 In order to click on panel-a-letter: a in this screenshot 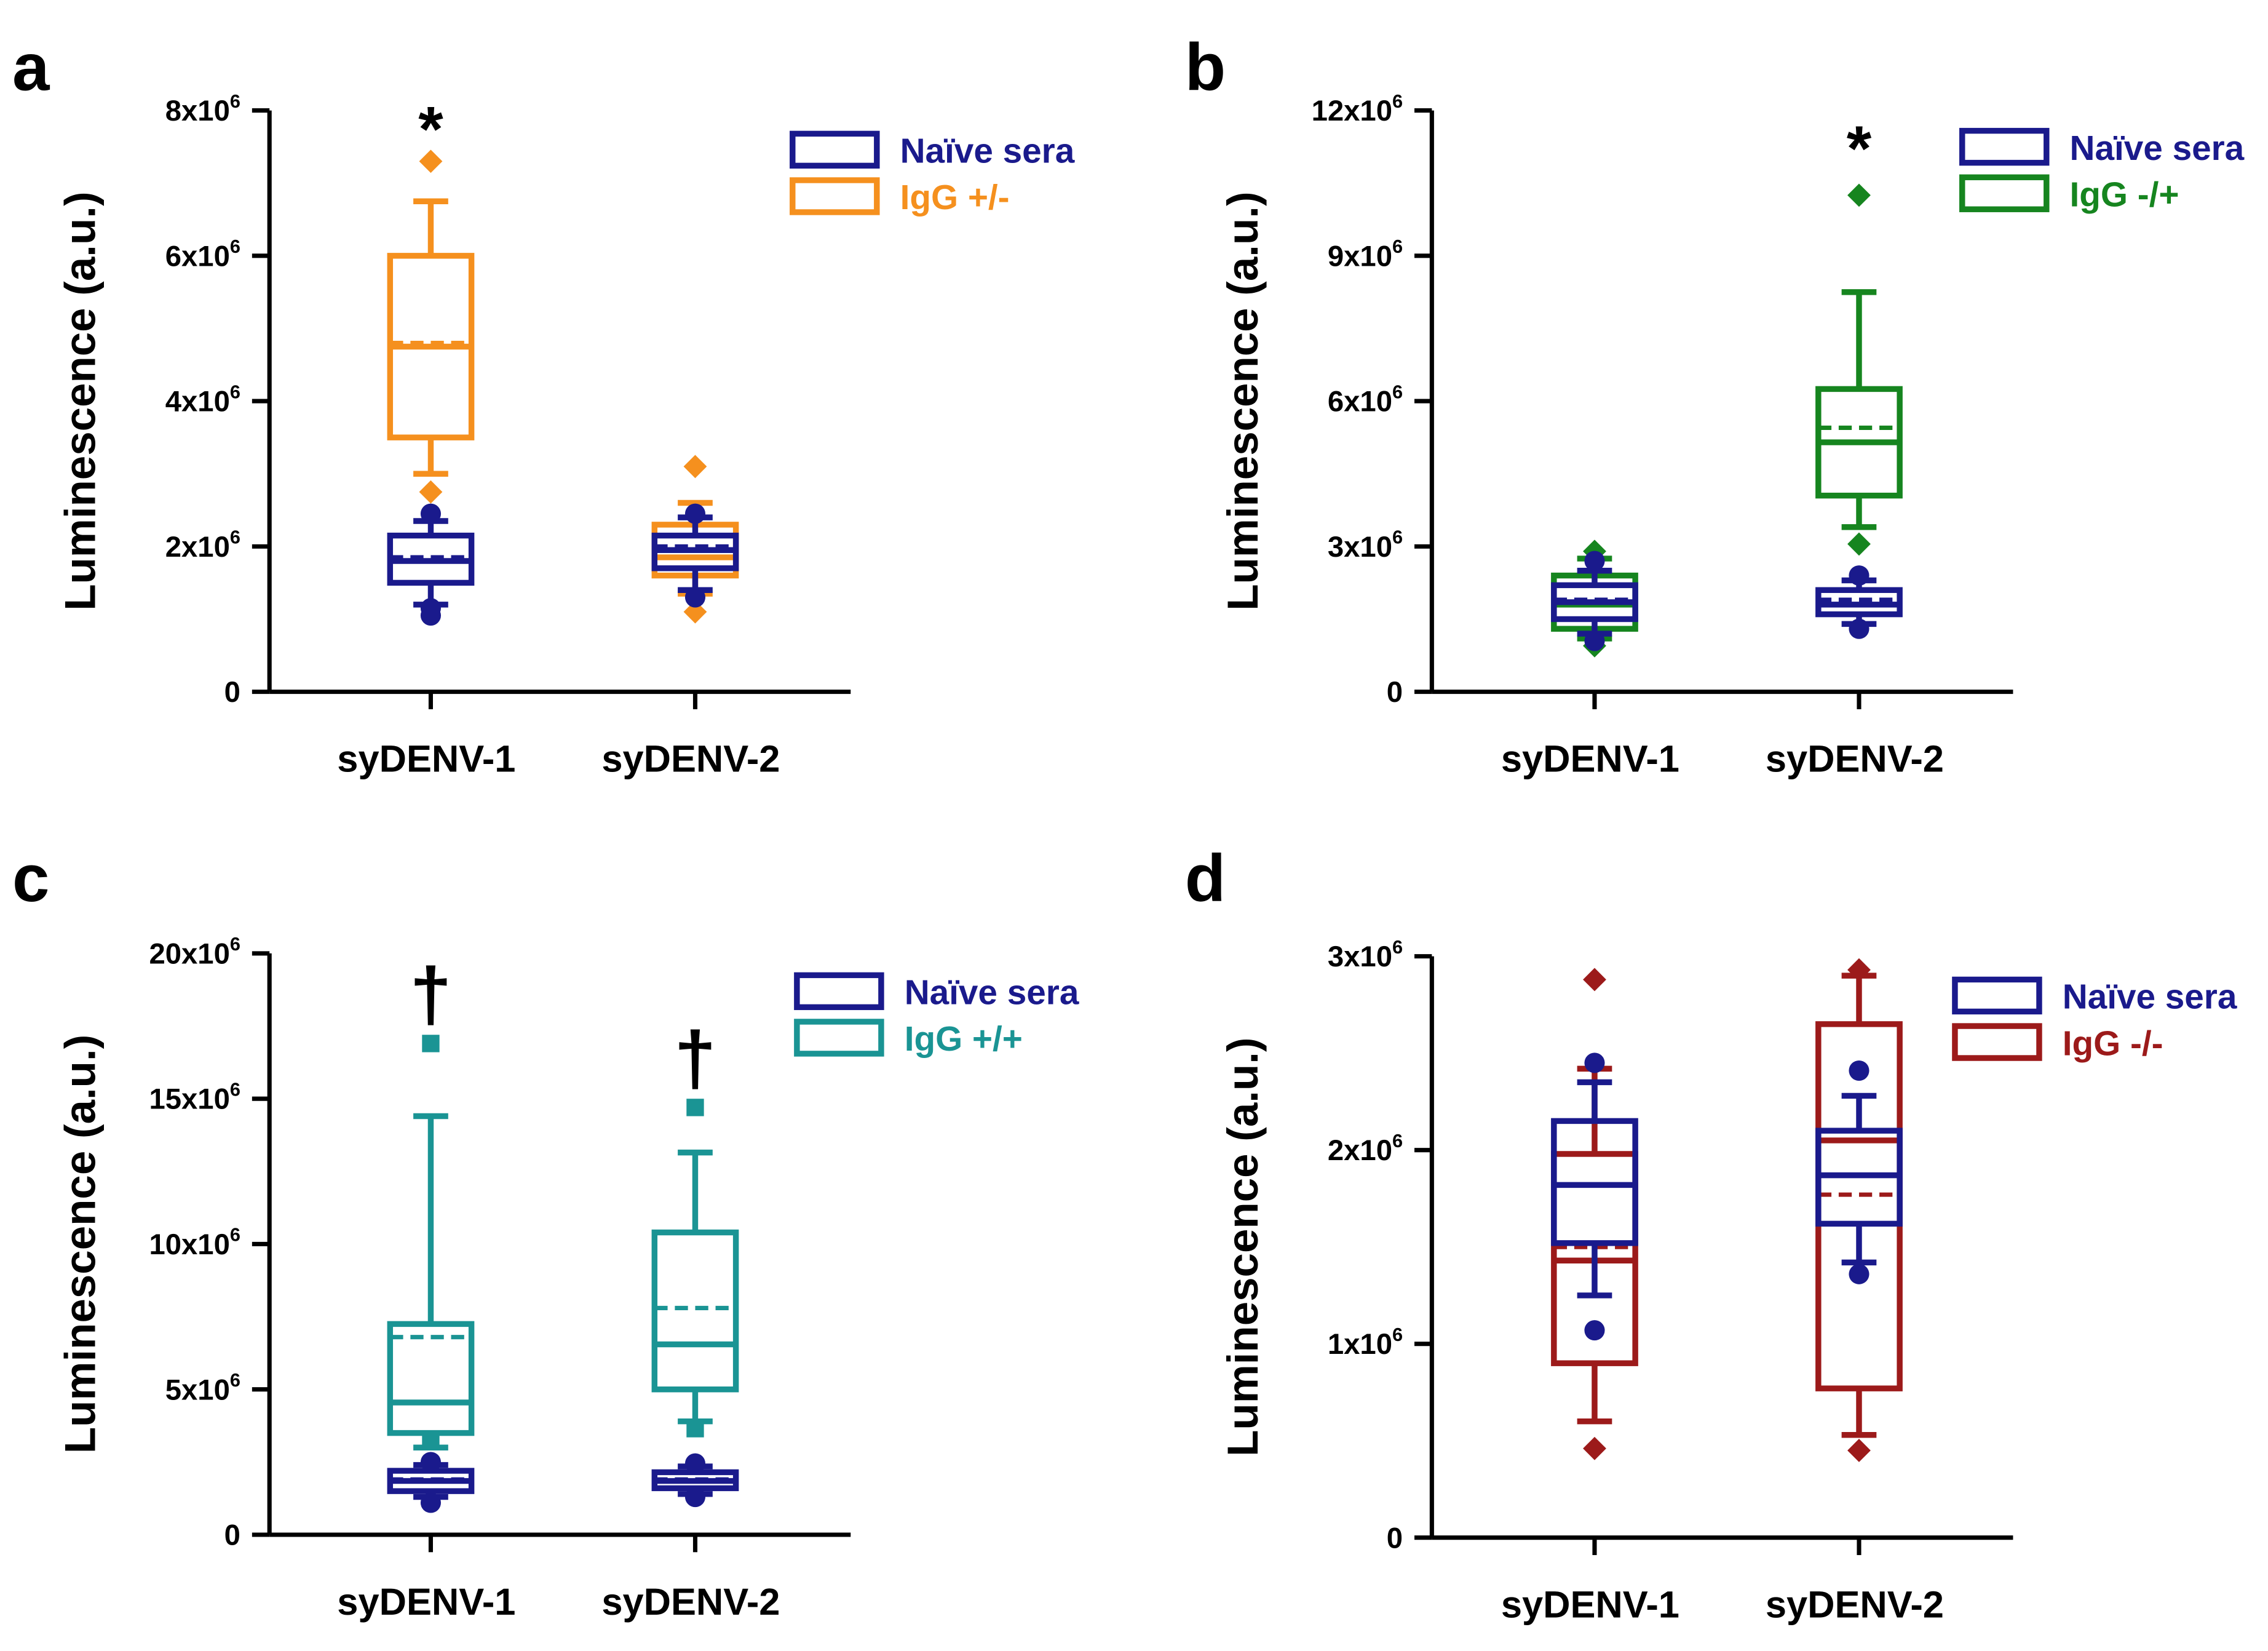, I will do `click(31, 67)`.